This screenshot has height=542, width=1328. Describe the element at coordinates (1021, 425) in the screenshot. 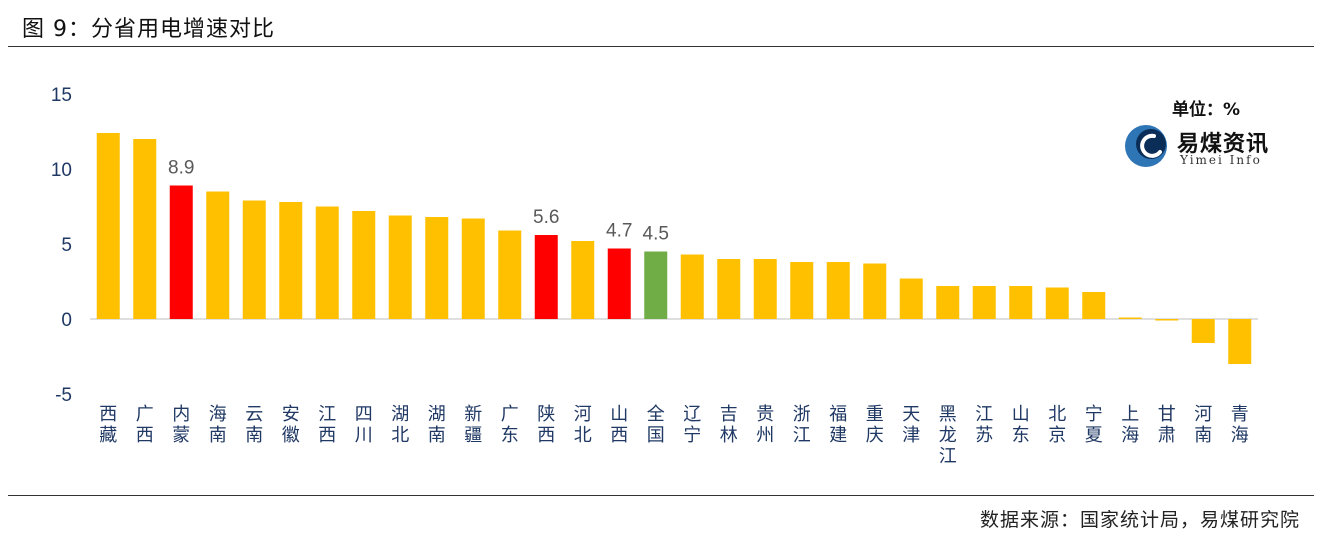

I see `x-tick-label: 山东` at that location.